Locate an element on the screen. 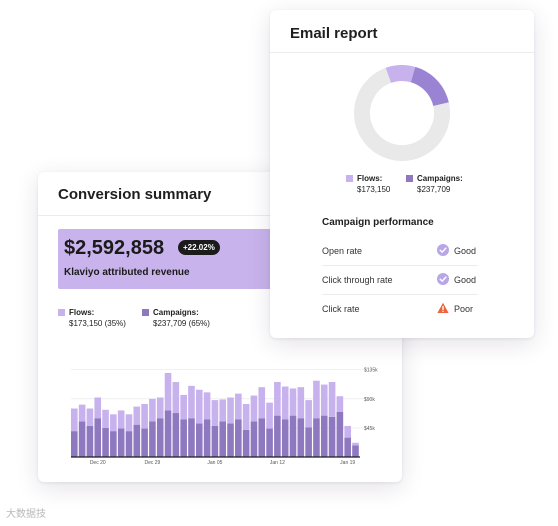 Image resolution: width=558 pixels, height=526 pixels. donut-slice-other is located at coordinates (402, 113).